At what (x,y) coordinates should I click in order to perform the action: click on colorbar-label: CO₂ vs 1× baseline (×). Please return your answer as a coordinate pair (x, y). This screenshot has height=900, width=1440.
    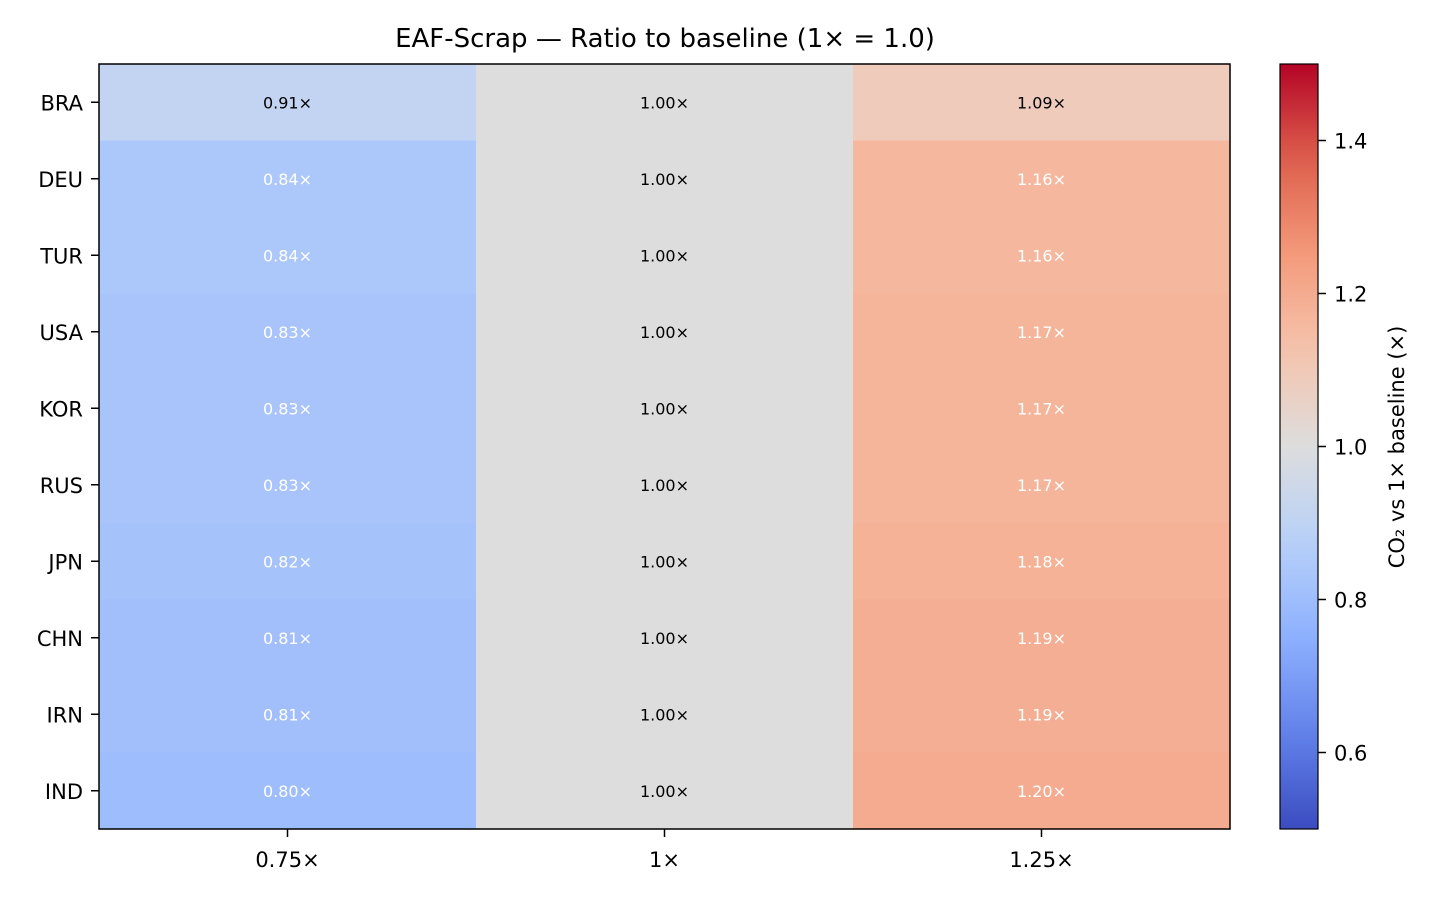
    Looking at the image, I should click on (1397, 447).